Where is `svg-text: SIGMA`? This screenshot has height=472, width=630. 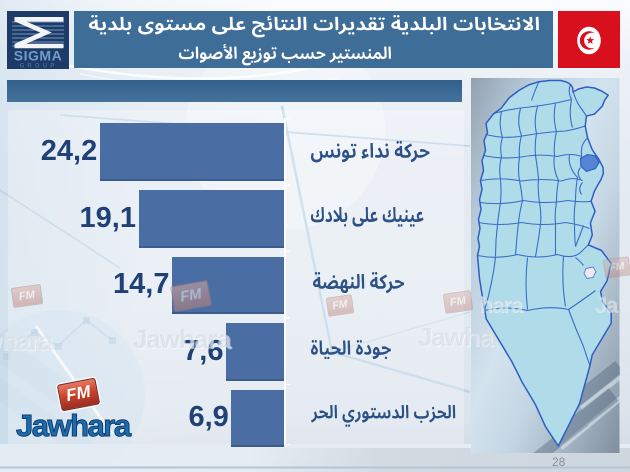 svg-text: SIGMA is located at coordinates (38, 55).